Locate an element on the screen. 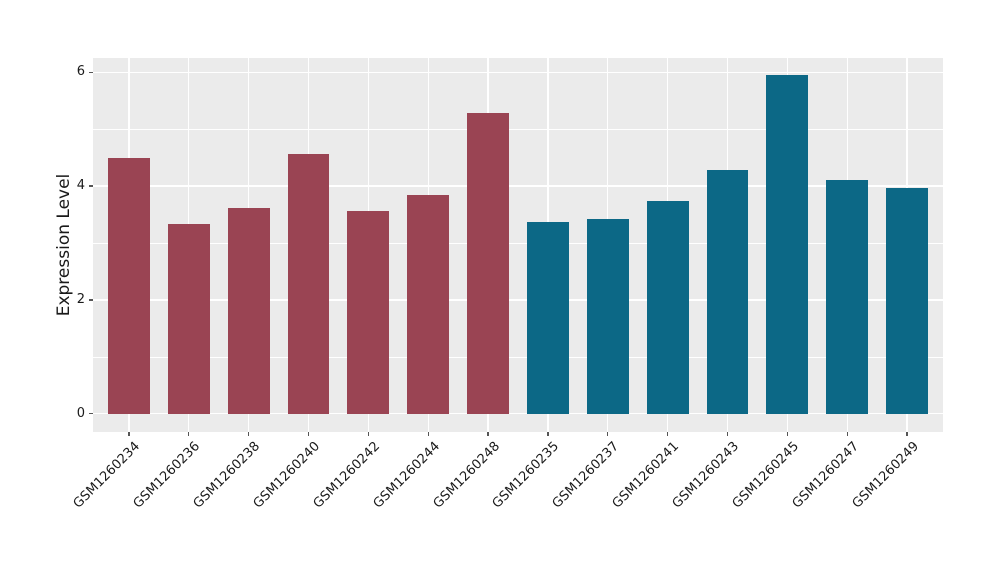 Image resolution: width=1000 pixels, height=580 pixels. y-tick-label: 2 is located at coordinates (80, 299).